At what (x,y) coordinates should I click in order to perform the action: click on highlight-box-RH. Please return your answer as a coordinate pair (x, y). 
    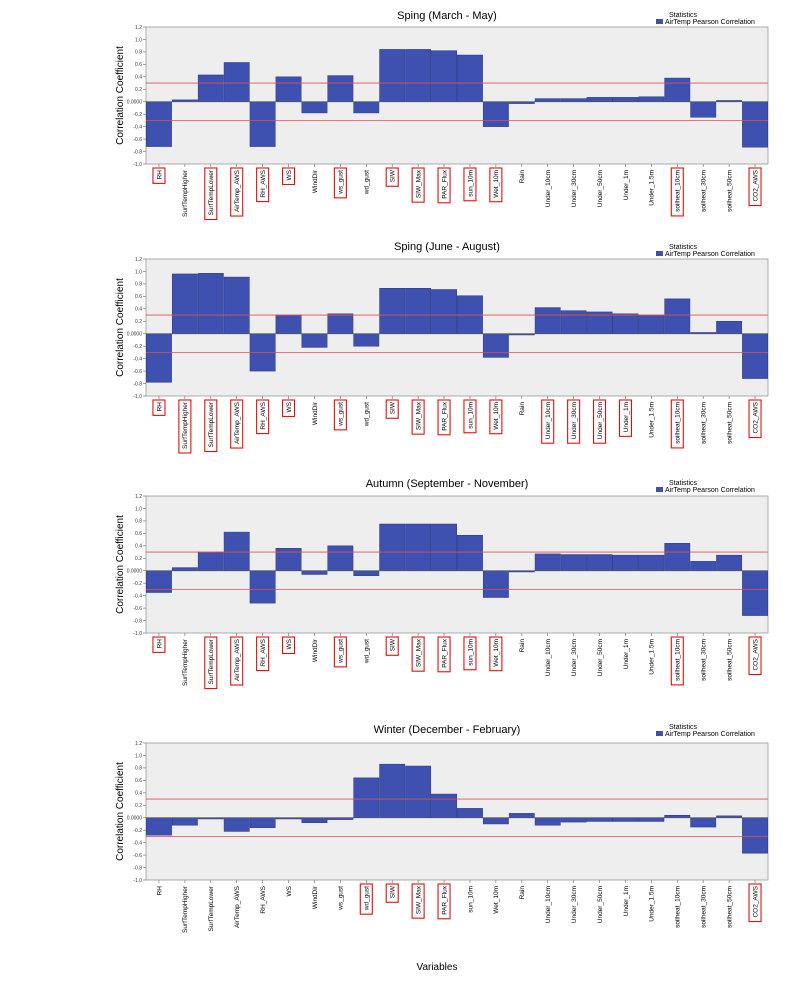
    Looking at the image, I should click on (159, 407).